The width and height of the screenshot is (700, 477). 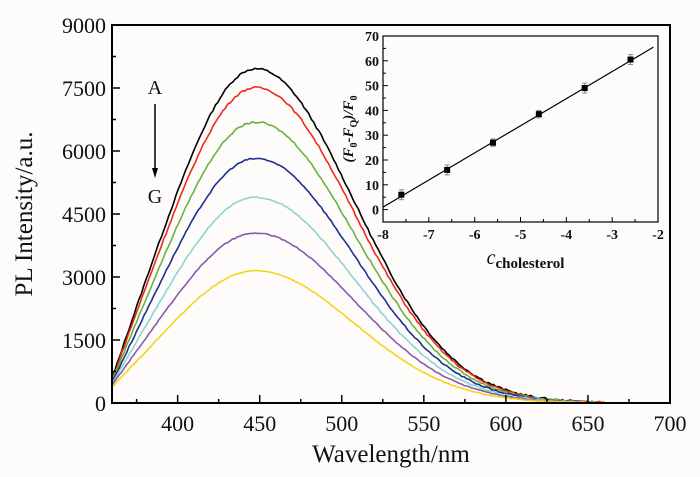 I want to click on x-tick-label: 650, so click(x=587, y=423).